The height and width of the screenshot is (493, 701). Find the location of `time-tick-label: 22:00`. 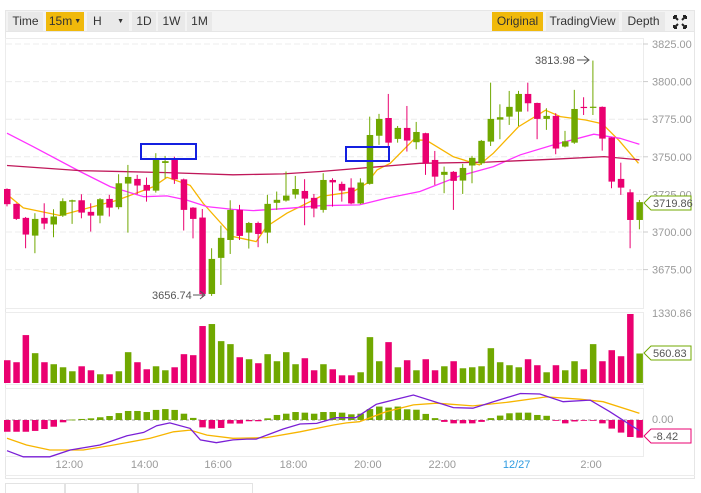

time-tick-label: 22:00 is located at coordinates (442, 465).